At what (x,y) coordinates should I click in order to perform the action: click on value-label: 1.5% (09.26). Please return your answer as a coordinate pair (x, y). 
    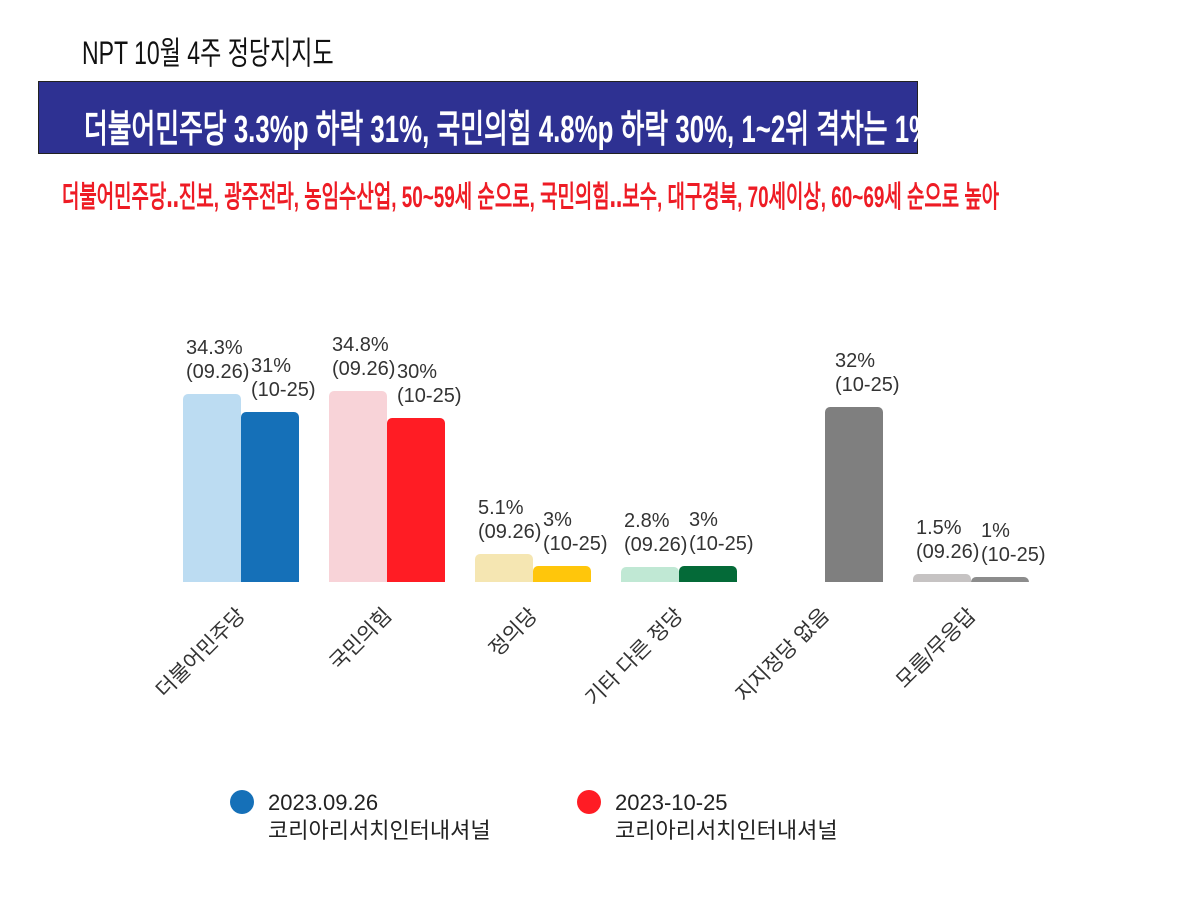
    Looking at the image, I should click on (948, 539).